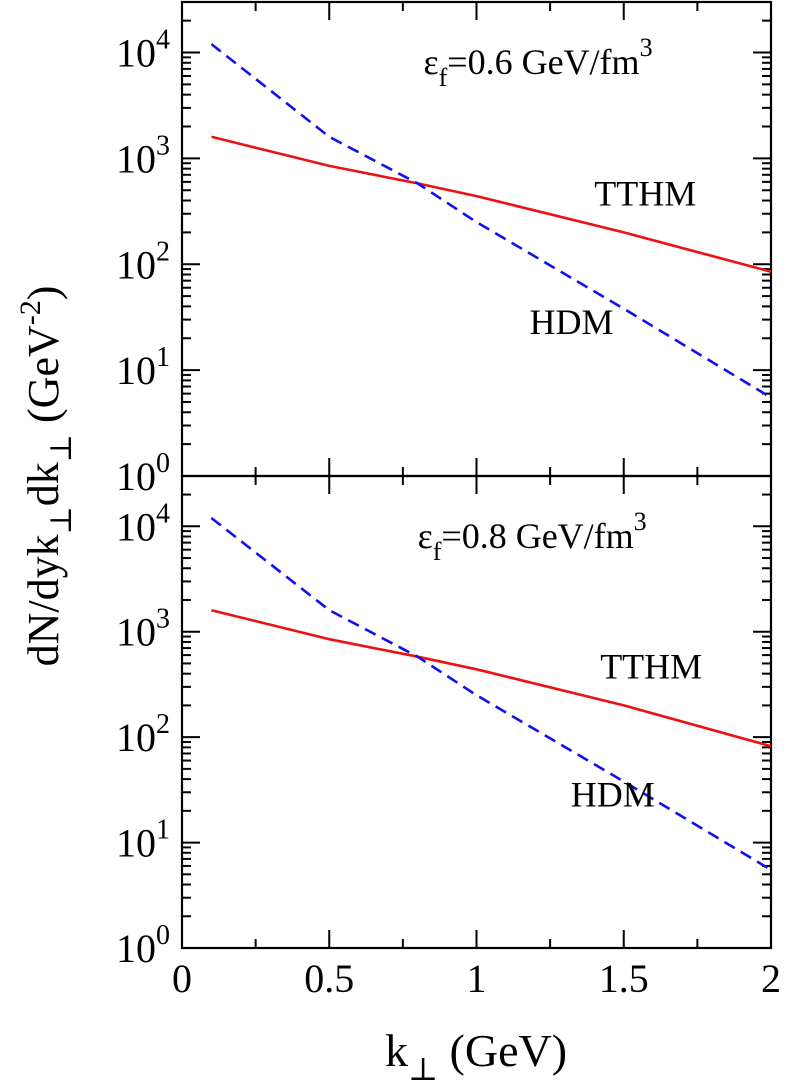 Image resolution: width=789 pixels, height=1089 pixels. What do you see at coordinates (477, 978) in the screenshot?
I see `x-tick-label: 1` at bounding box center [477, 978].